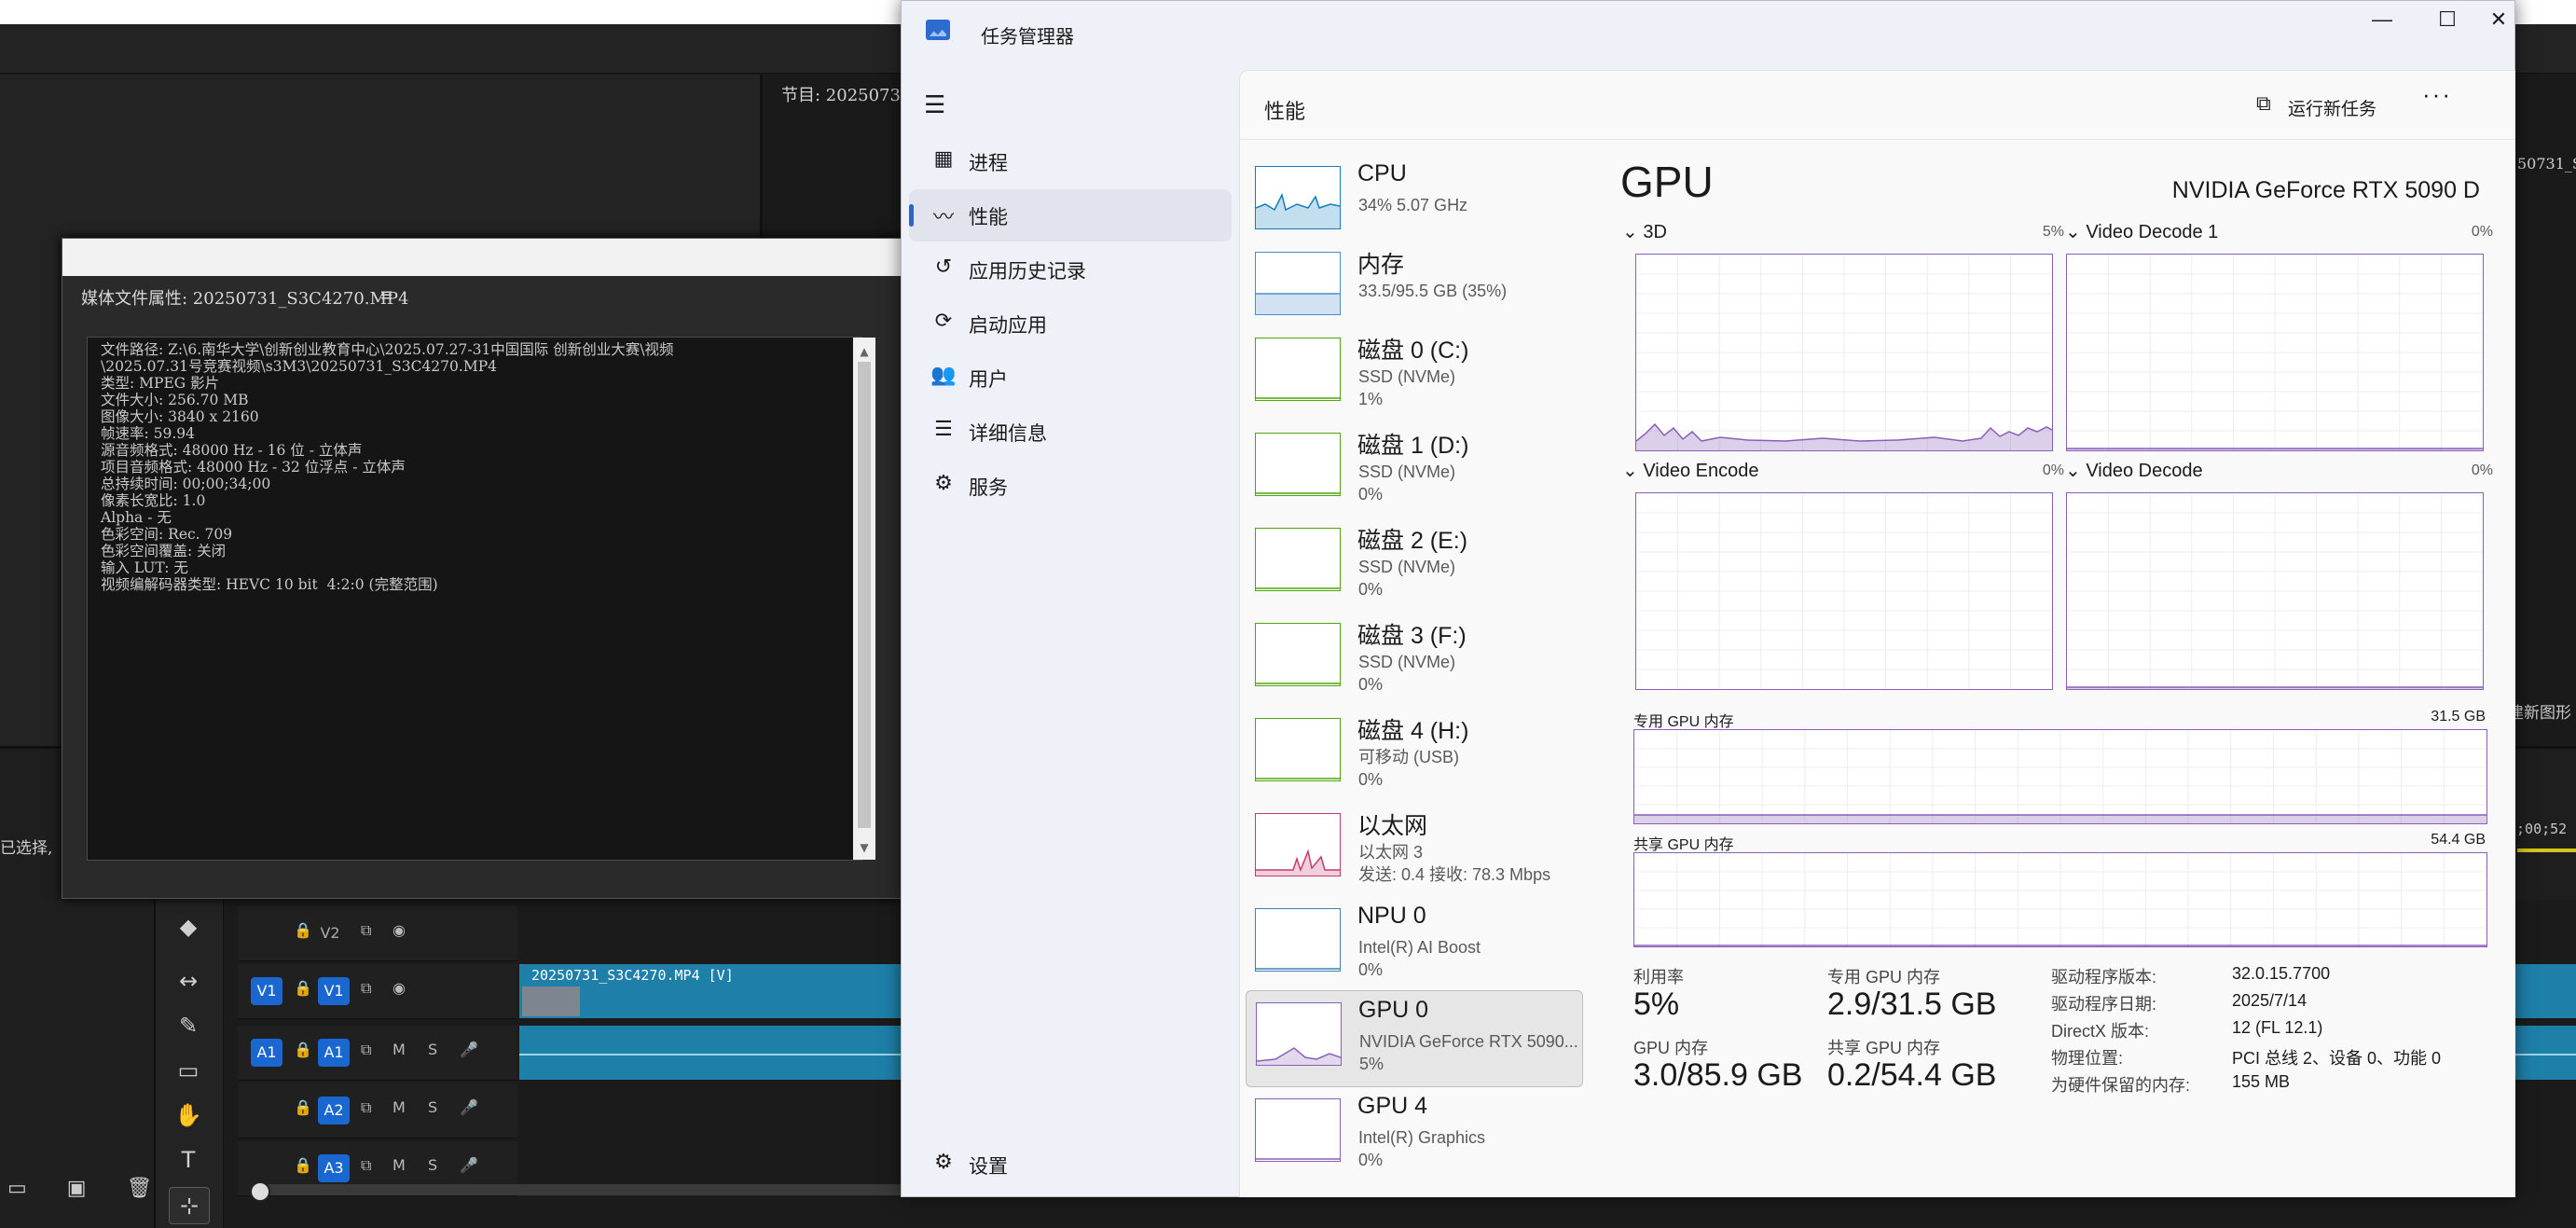 This screenshot has width=2576, height=1228. Describe the element at coordinates (1413, 205) in the screenshot. I see `device-detail-line: 34% 5.07 GHz` at that location.